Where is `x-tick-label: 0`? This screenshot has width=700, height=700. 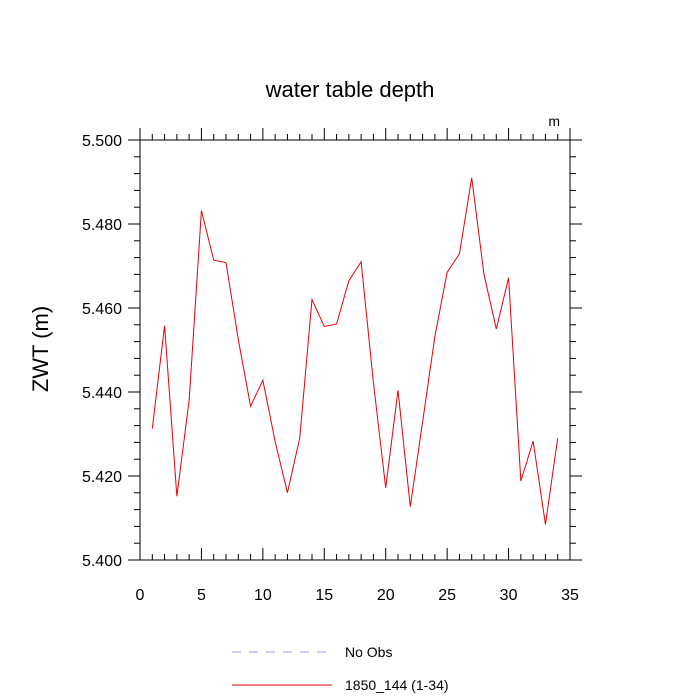
x-tick-label: 0 is located at coordinates (140, 595).